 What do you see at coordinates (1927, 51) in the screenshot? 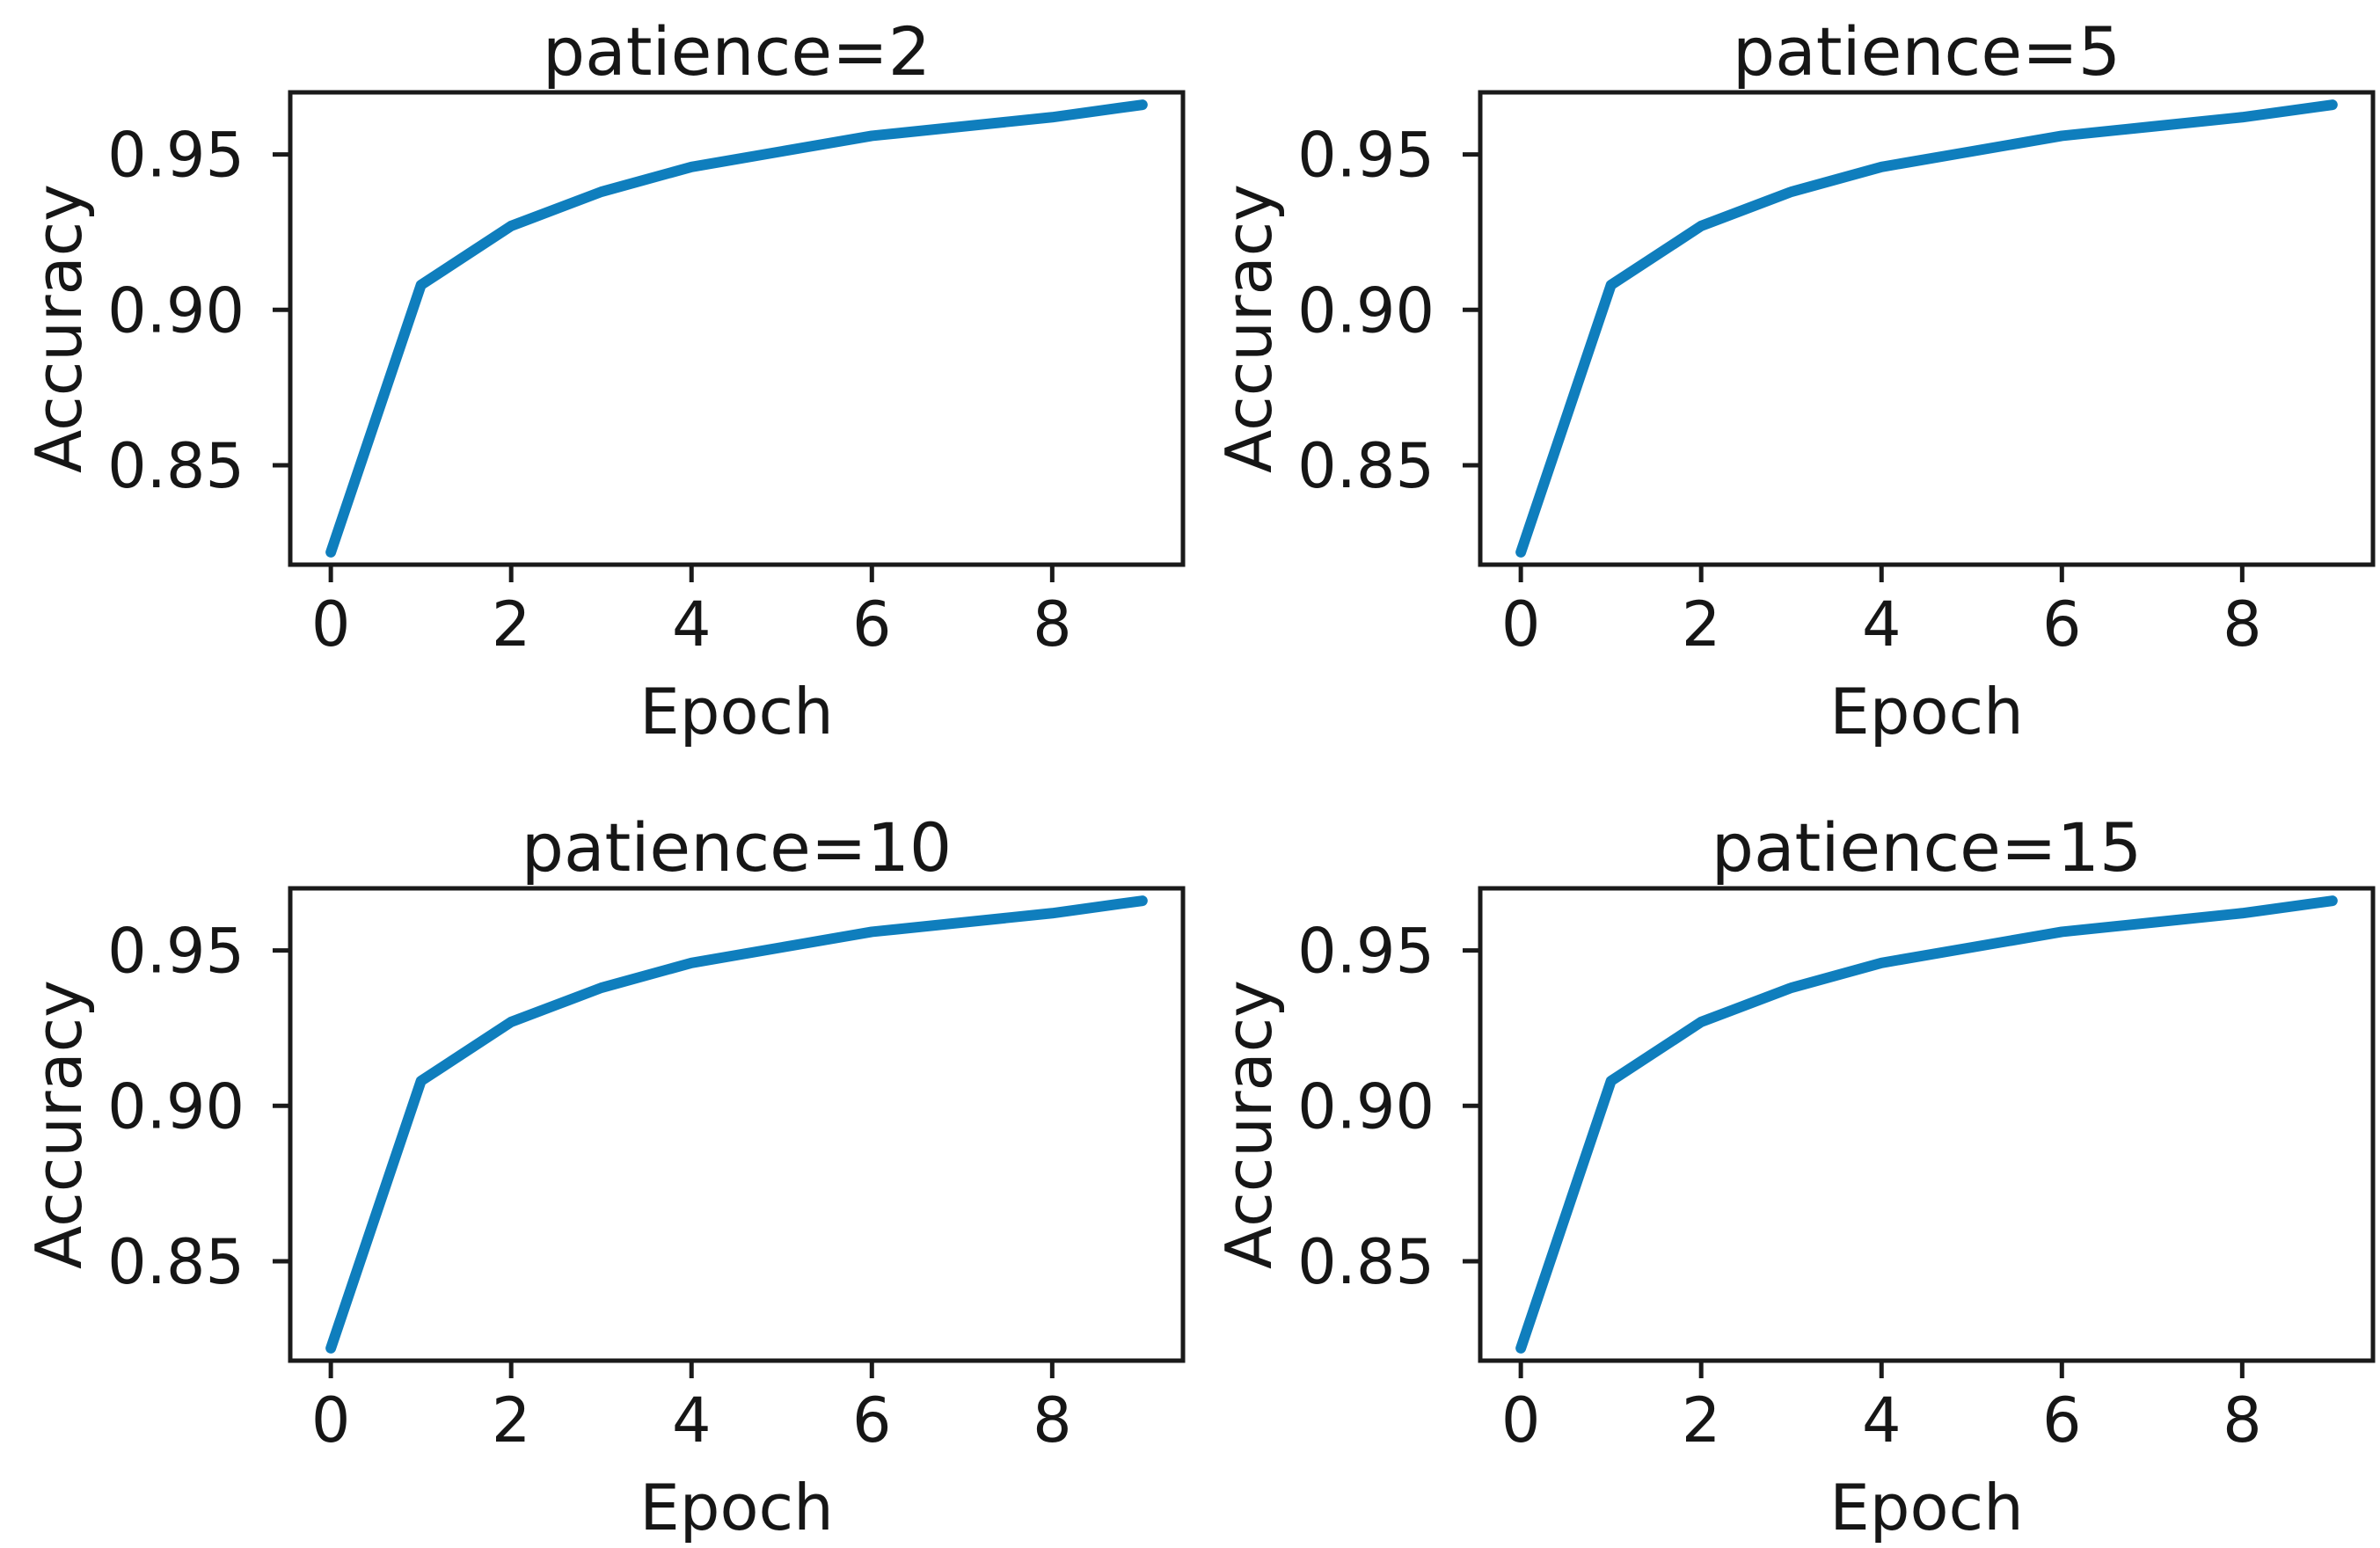
I see `subplot-title: patience=5` at bounding box center [1927, 51].